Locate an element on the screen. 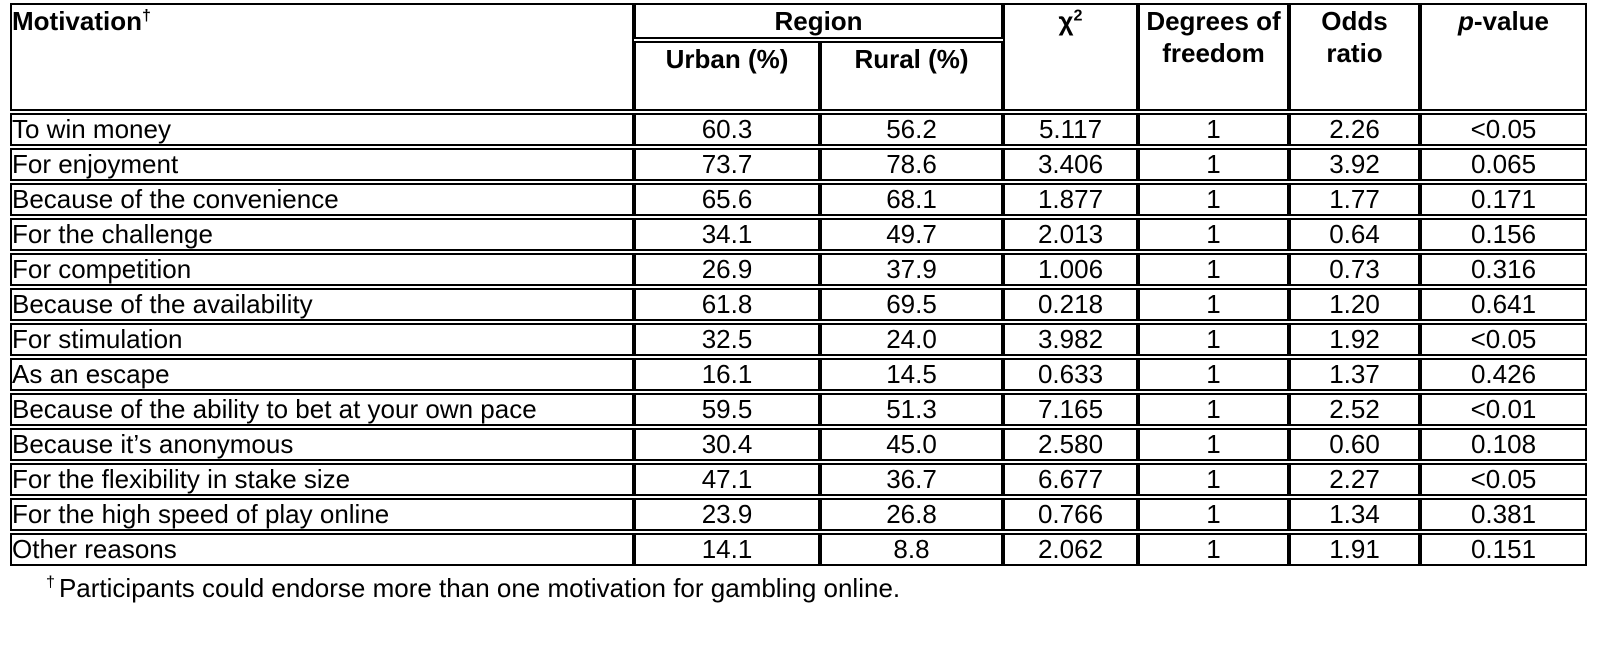  p-value-cell: 0.316 is located at coordinates (1504, 269).